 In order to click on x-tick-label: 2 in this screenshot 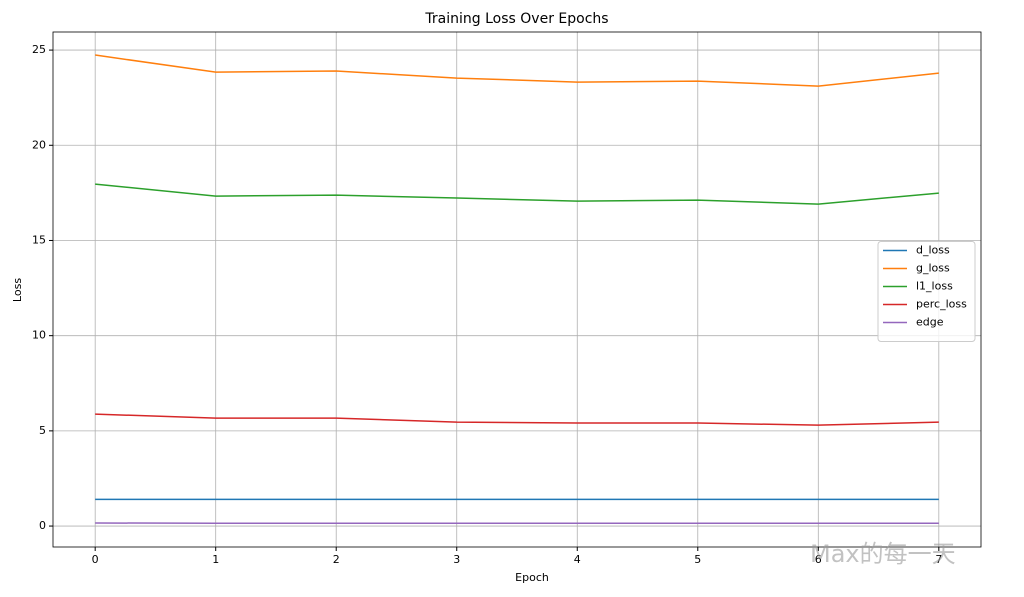, I will do `click(336, 559)`.